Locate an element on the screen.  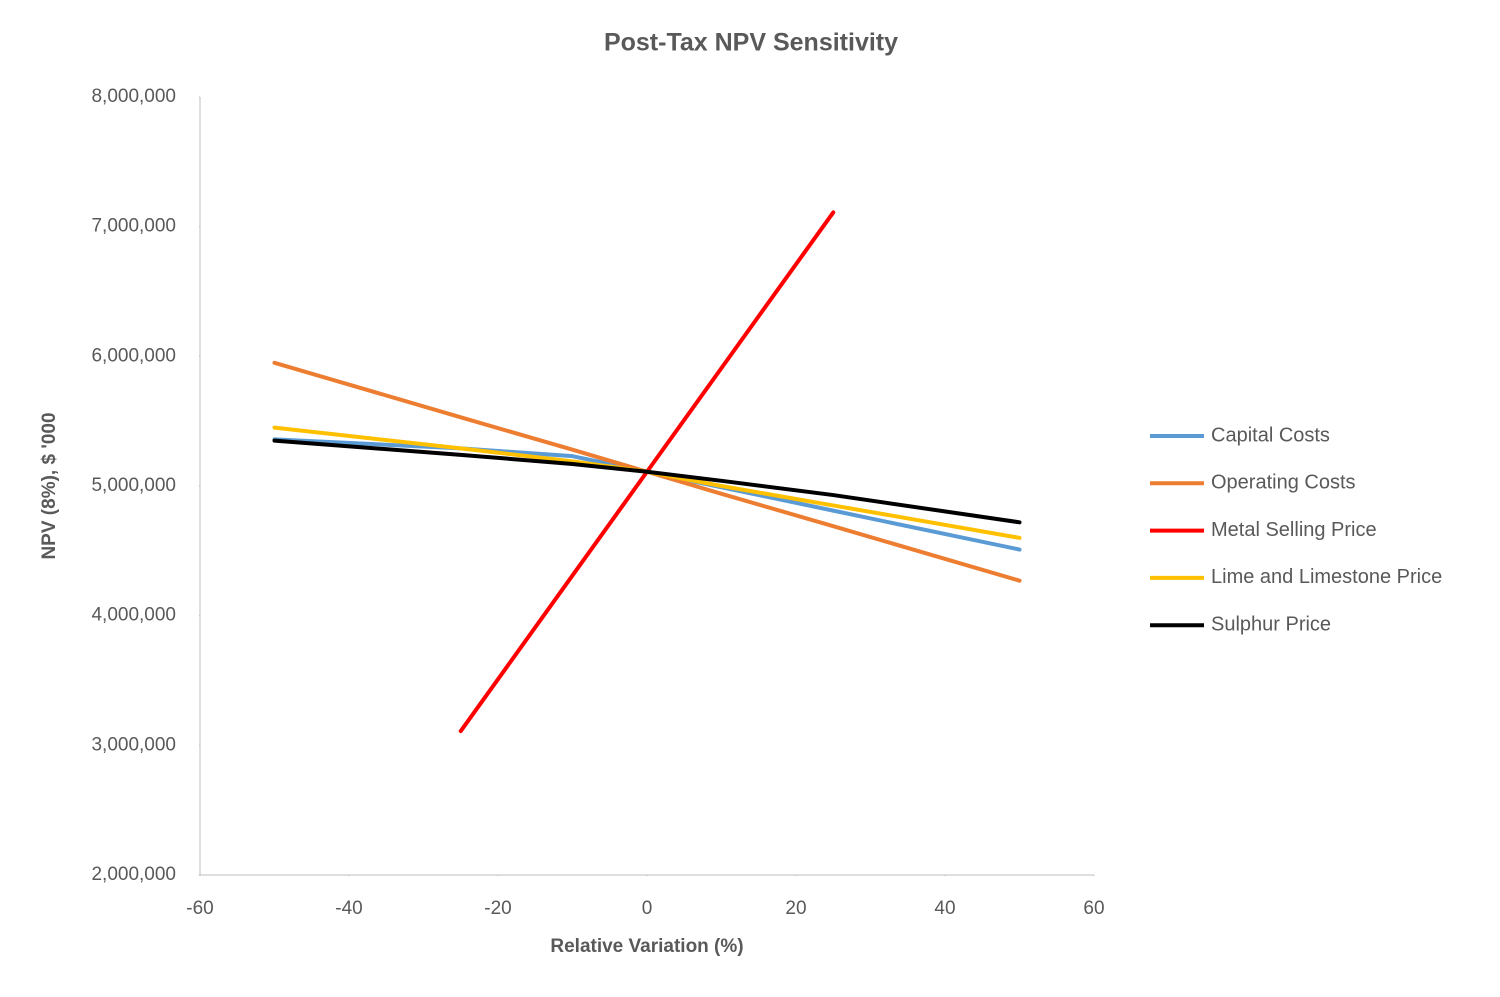
y-tick-label: 3,000,000 is located at coordinates (133, 744).